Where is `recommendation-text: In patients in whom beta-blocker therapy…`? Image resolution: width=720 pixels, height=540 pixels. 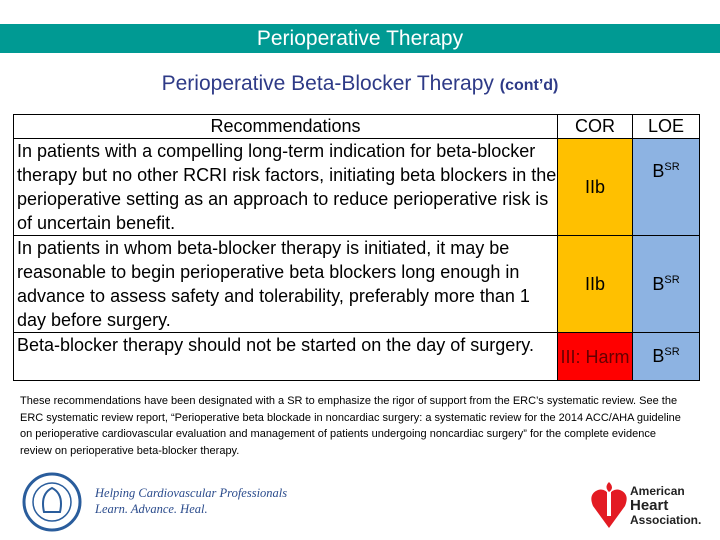
recommendation-text: In patients in whom beta-blocker therapy… is located at coordinates (285, 284).